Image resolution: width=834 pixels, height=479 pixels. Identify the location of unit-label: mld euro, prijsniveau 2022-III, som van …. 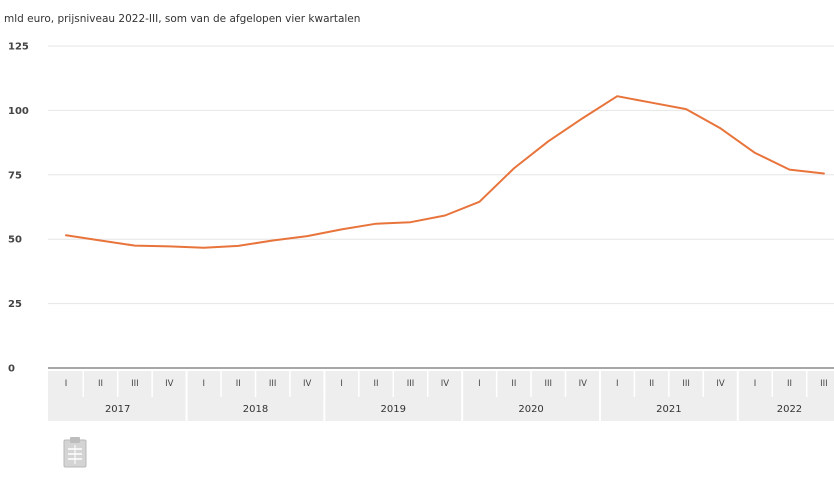
(182, 19).